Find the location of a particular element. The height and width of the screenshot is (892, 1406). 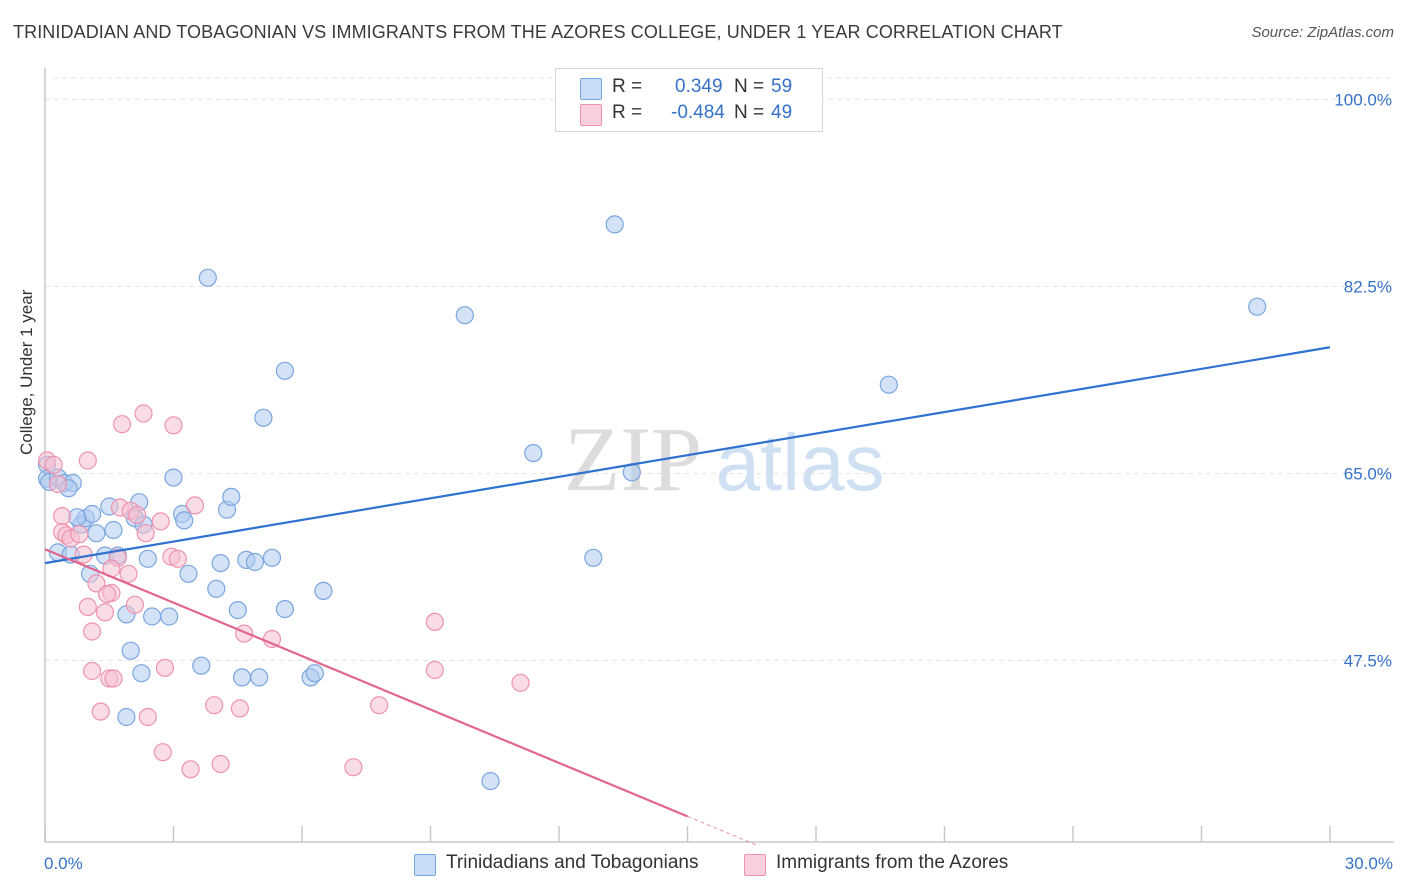

bottom-legend-swatch-blue is located at coordinates (425, 865).